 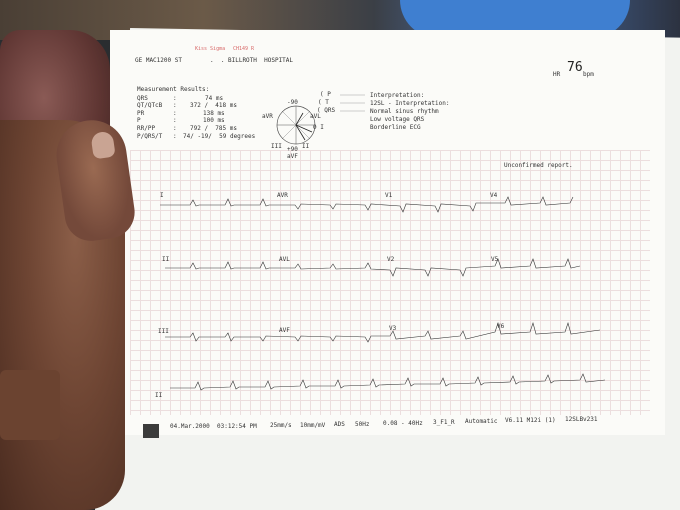 I want to click on footer-time: 03:12:54 PM, so click(x=237, y=426).